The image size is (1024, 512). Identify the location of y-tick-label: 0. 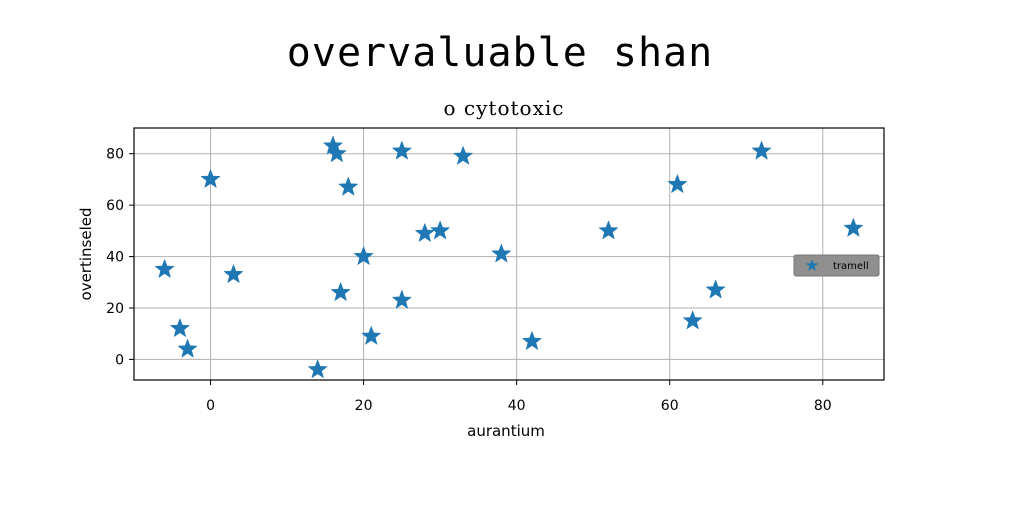
(119, 360).